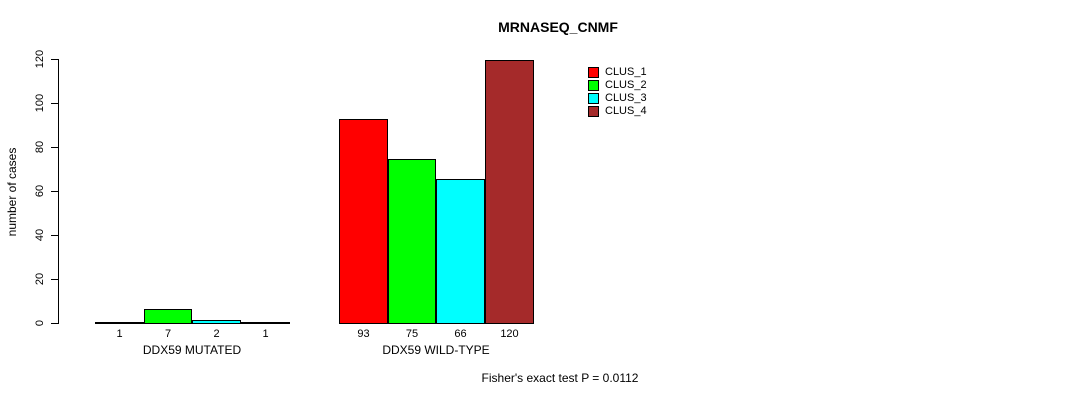 The height and width of the screenshot is (400, 1090). I want to click on bar-value-label: 2, so click(216, 334).